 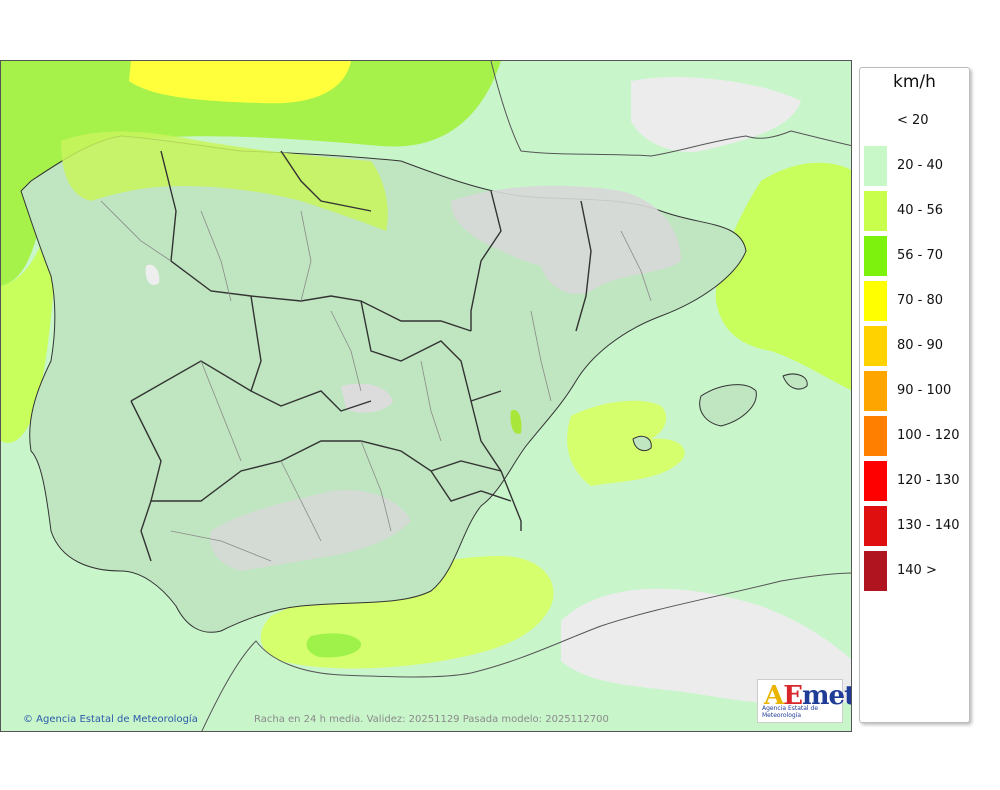 I want to click on menorca, so click(x=795, y=381).